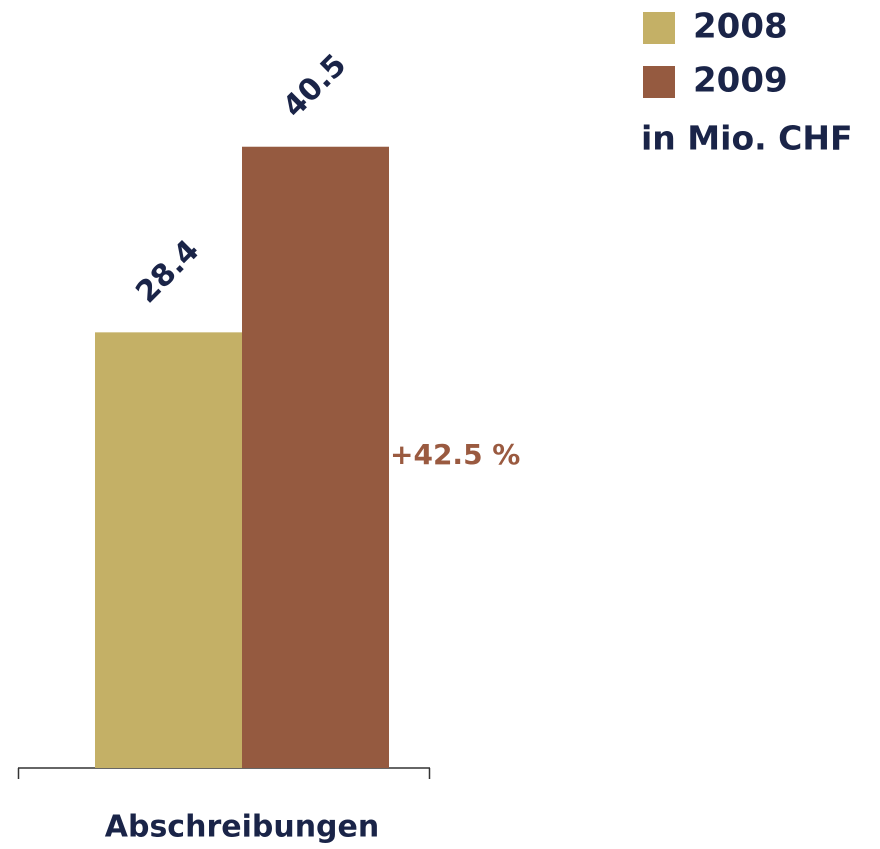 The height and width of the screenshot is (849, 880). I want to click on annotation: +42.5 %, so click(455, 454).